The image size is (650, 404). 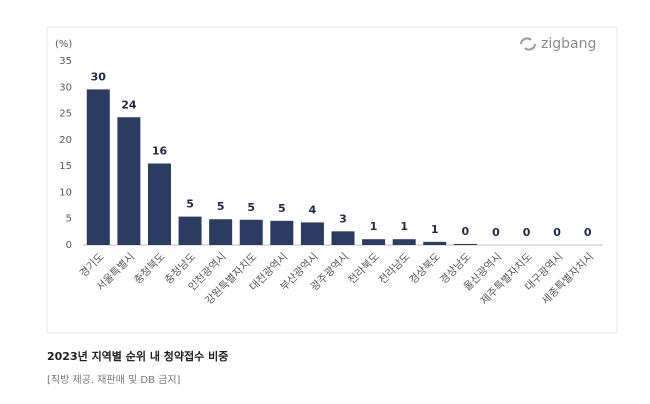 I want to click on y-tick-label: 10, so click(x=65, y=192).